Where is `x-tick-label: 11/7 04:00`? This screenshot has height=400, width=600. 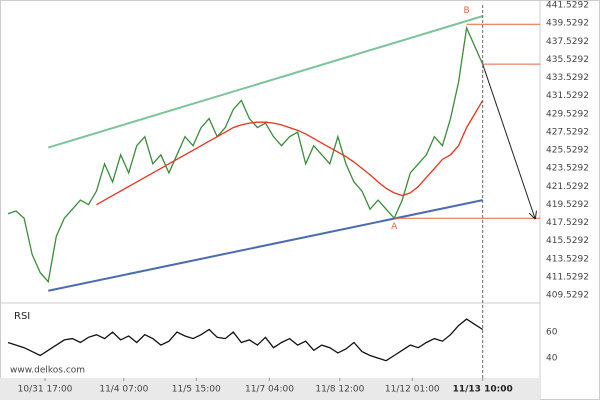
x-tick-label: 11/7 04:00 is located at coordinates (269, 390).